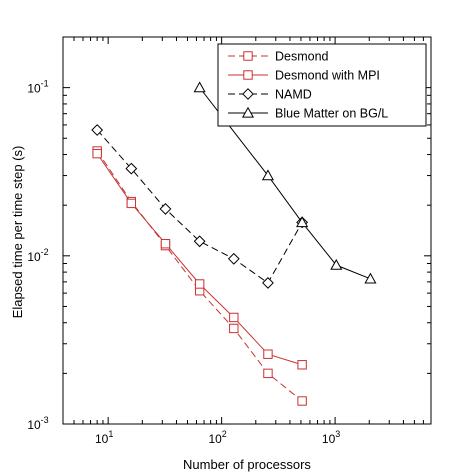  Describe the element at coordinates (293, 95) in the screenshot. I see `legend-label: NAMD` at that location.